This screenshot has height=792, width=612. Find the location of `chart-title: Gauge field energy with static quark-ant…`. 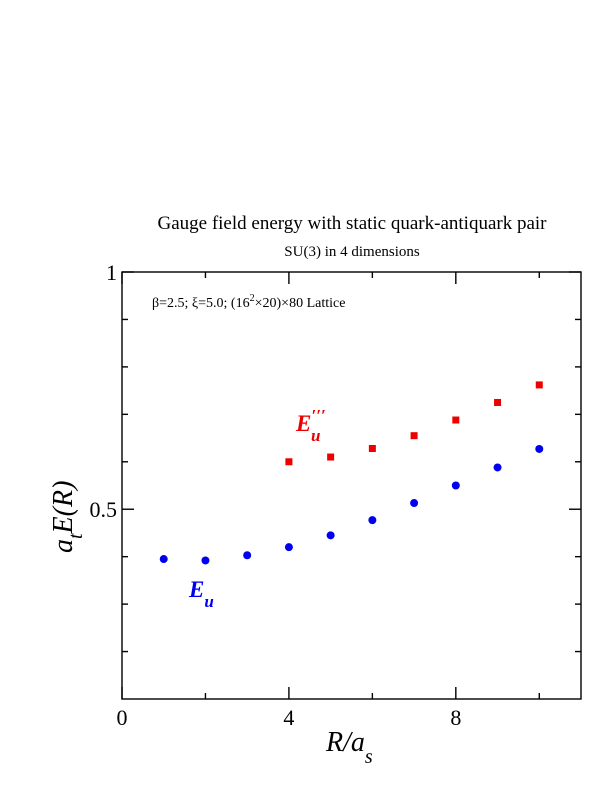

chart-title: Gauge field energy with static quark-ant… is located at coordinates (352, 223).